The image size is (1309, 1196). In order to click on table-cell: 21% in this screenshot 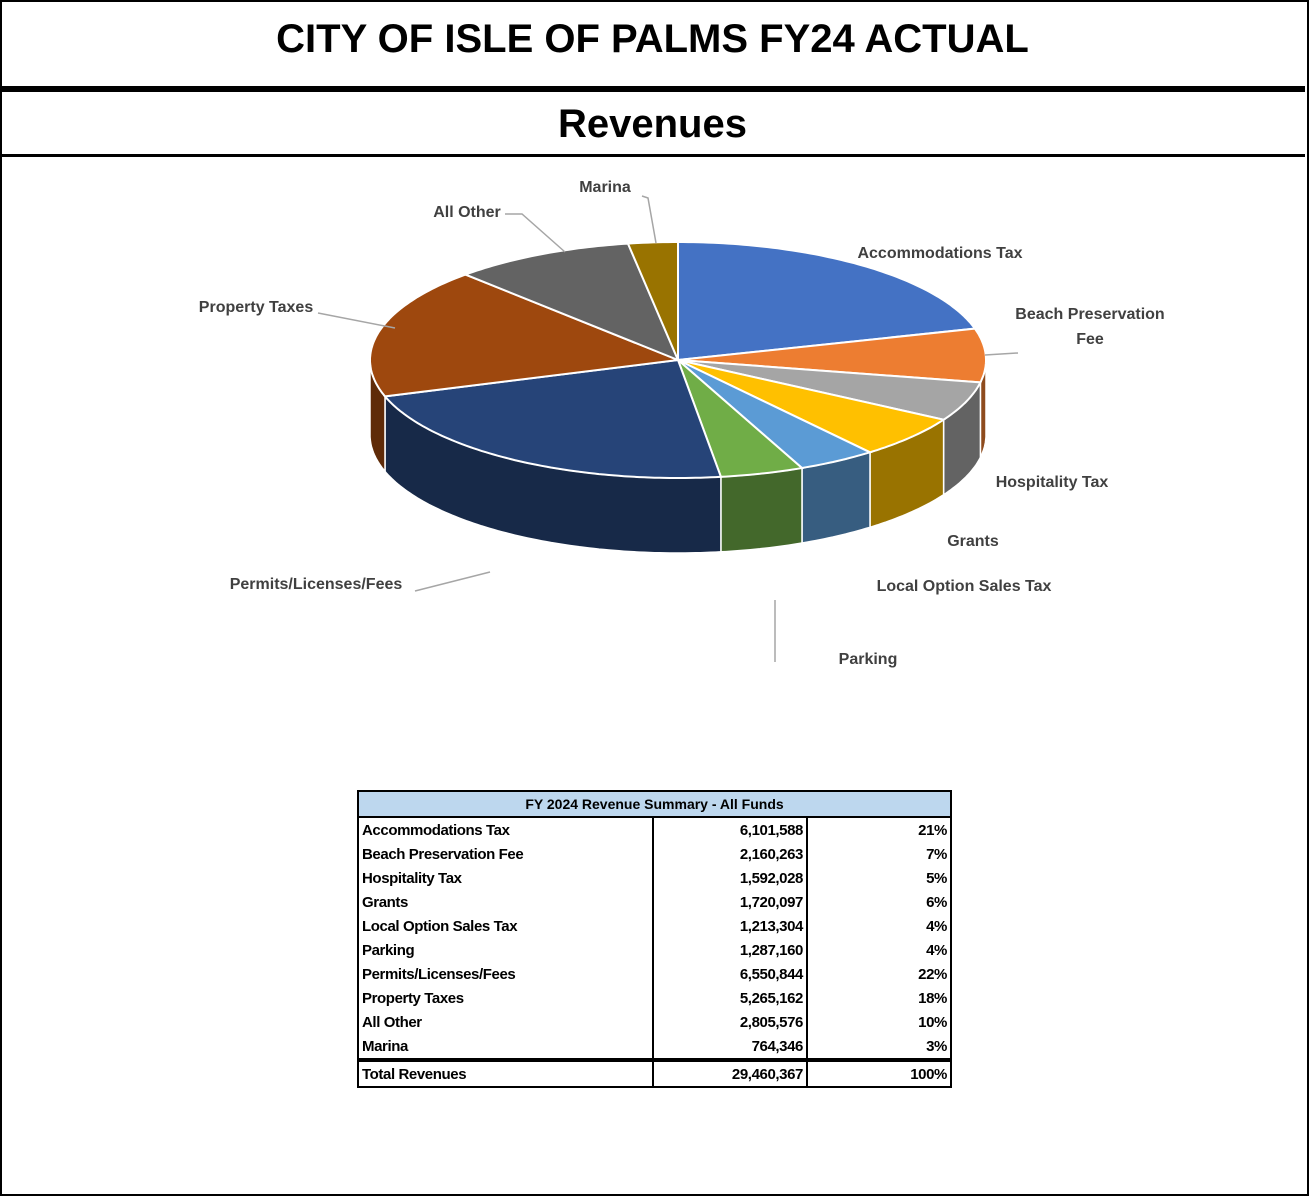, I will do `click(879, 829)`.